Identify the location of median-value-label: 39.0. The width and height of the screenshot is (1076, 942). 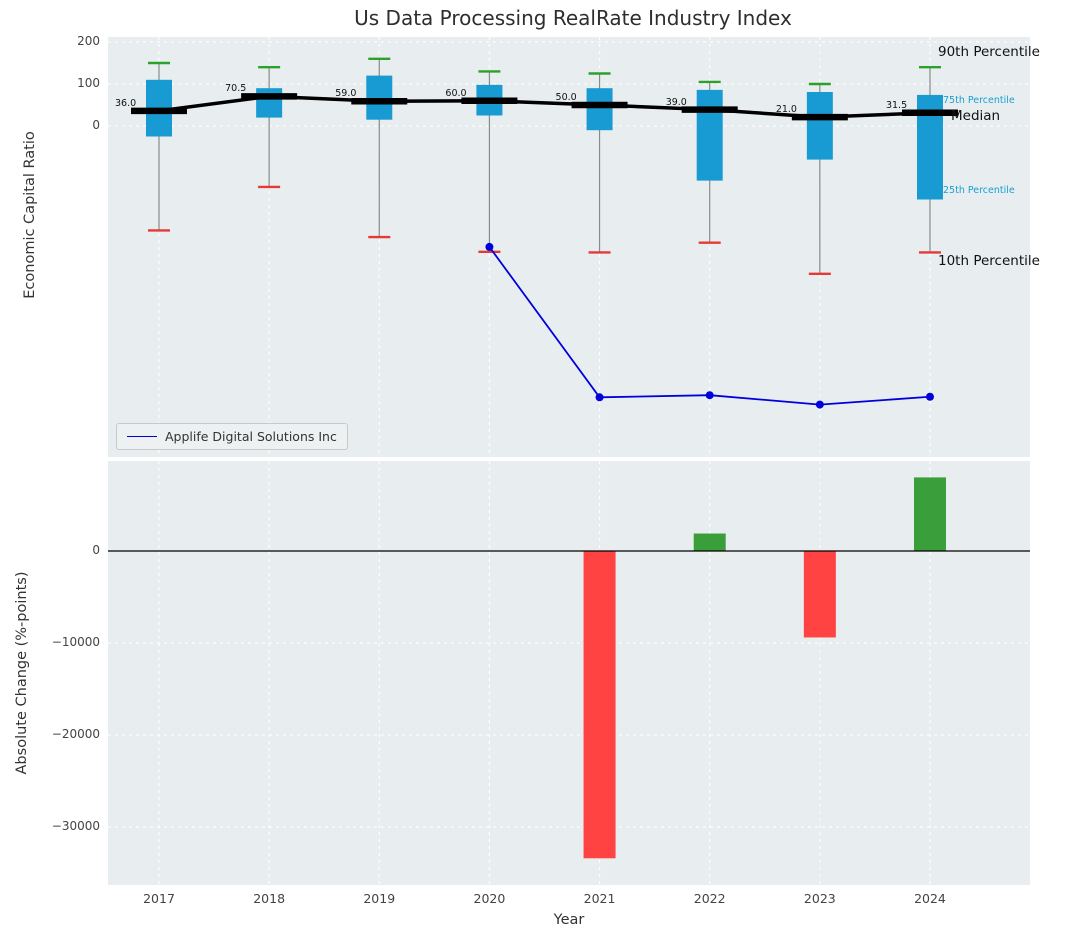
(676, 102).